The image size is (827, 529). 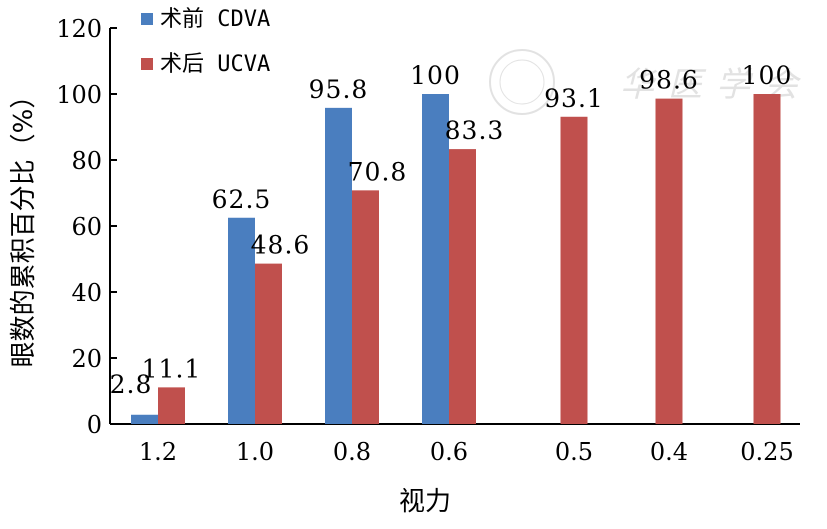 What do you see at coordinates (79, 29) in the screenshot?
I see `y-tick-label: 120` at bounding box center [79, 29].